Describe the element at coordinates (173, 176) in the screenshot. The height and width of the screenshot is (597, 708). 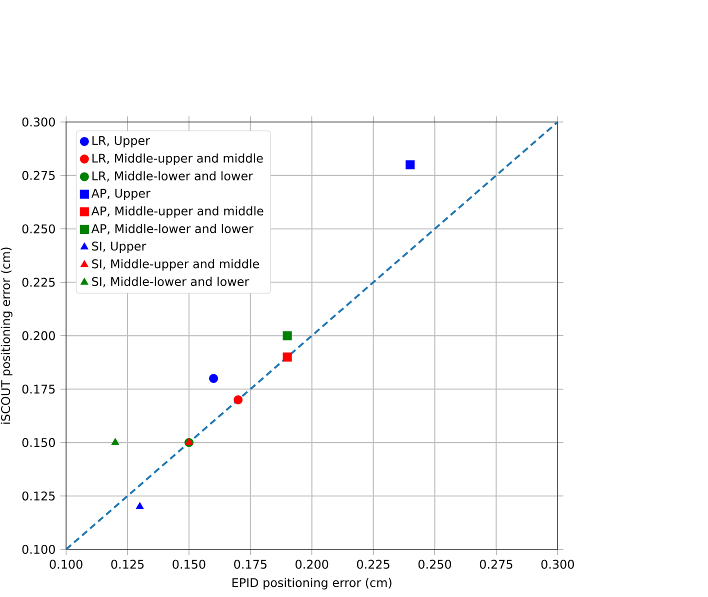
I see `legend-label: LR, Middle-lower and lower` at that location.